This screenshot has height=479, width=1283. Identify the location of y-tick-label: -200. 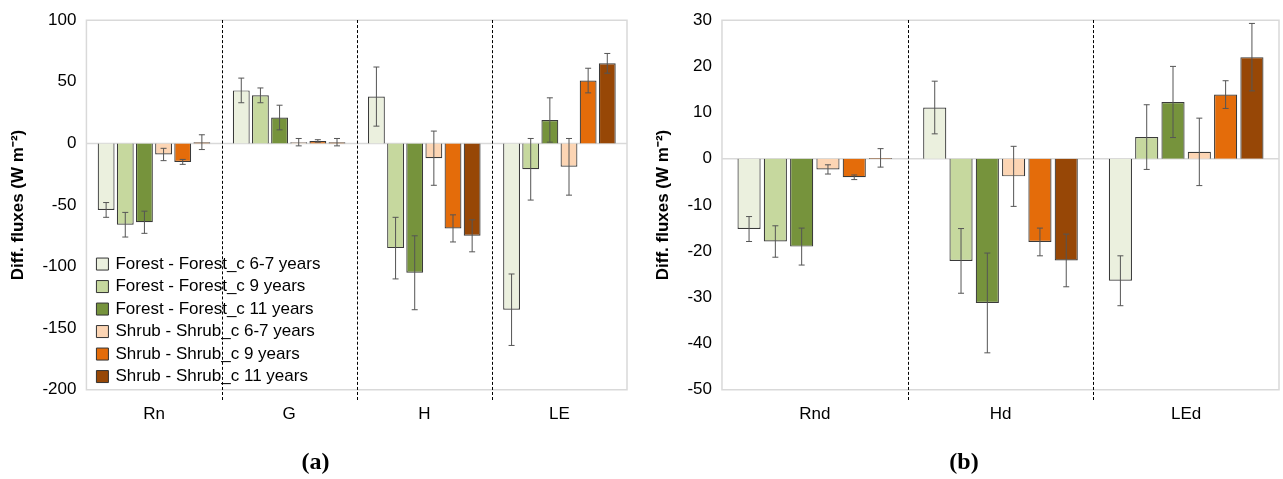
(59, 389).